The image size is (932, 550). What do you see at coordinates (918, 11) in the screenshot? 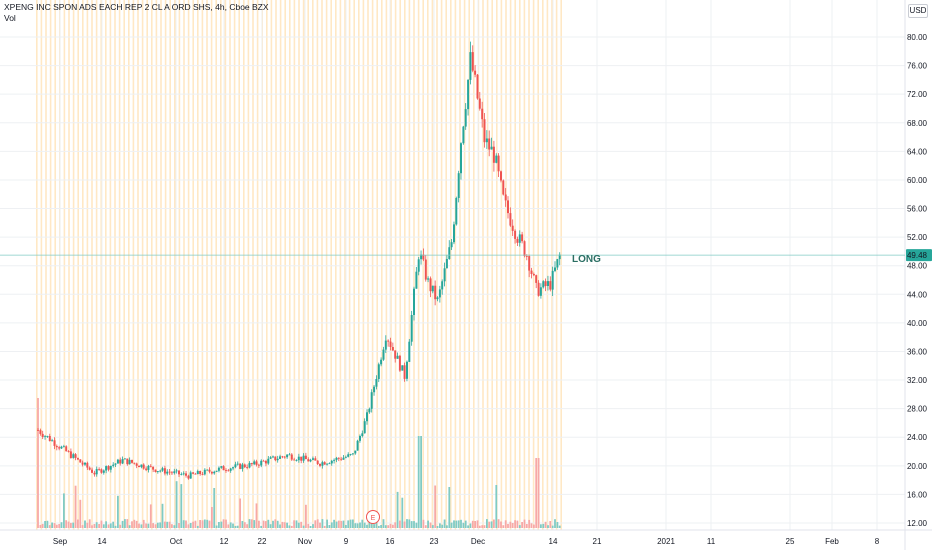
I see `currency-button: USD` at bounding box center [918, 11].